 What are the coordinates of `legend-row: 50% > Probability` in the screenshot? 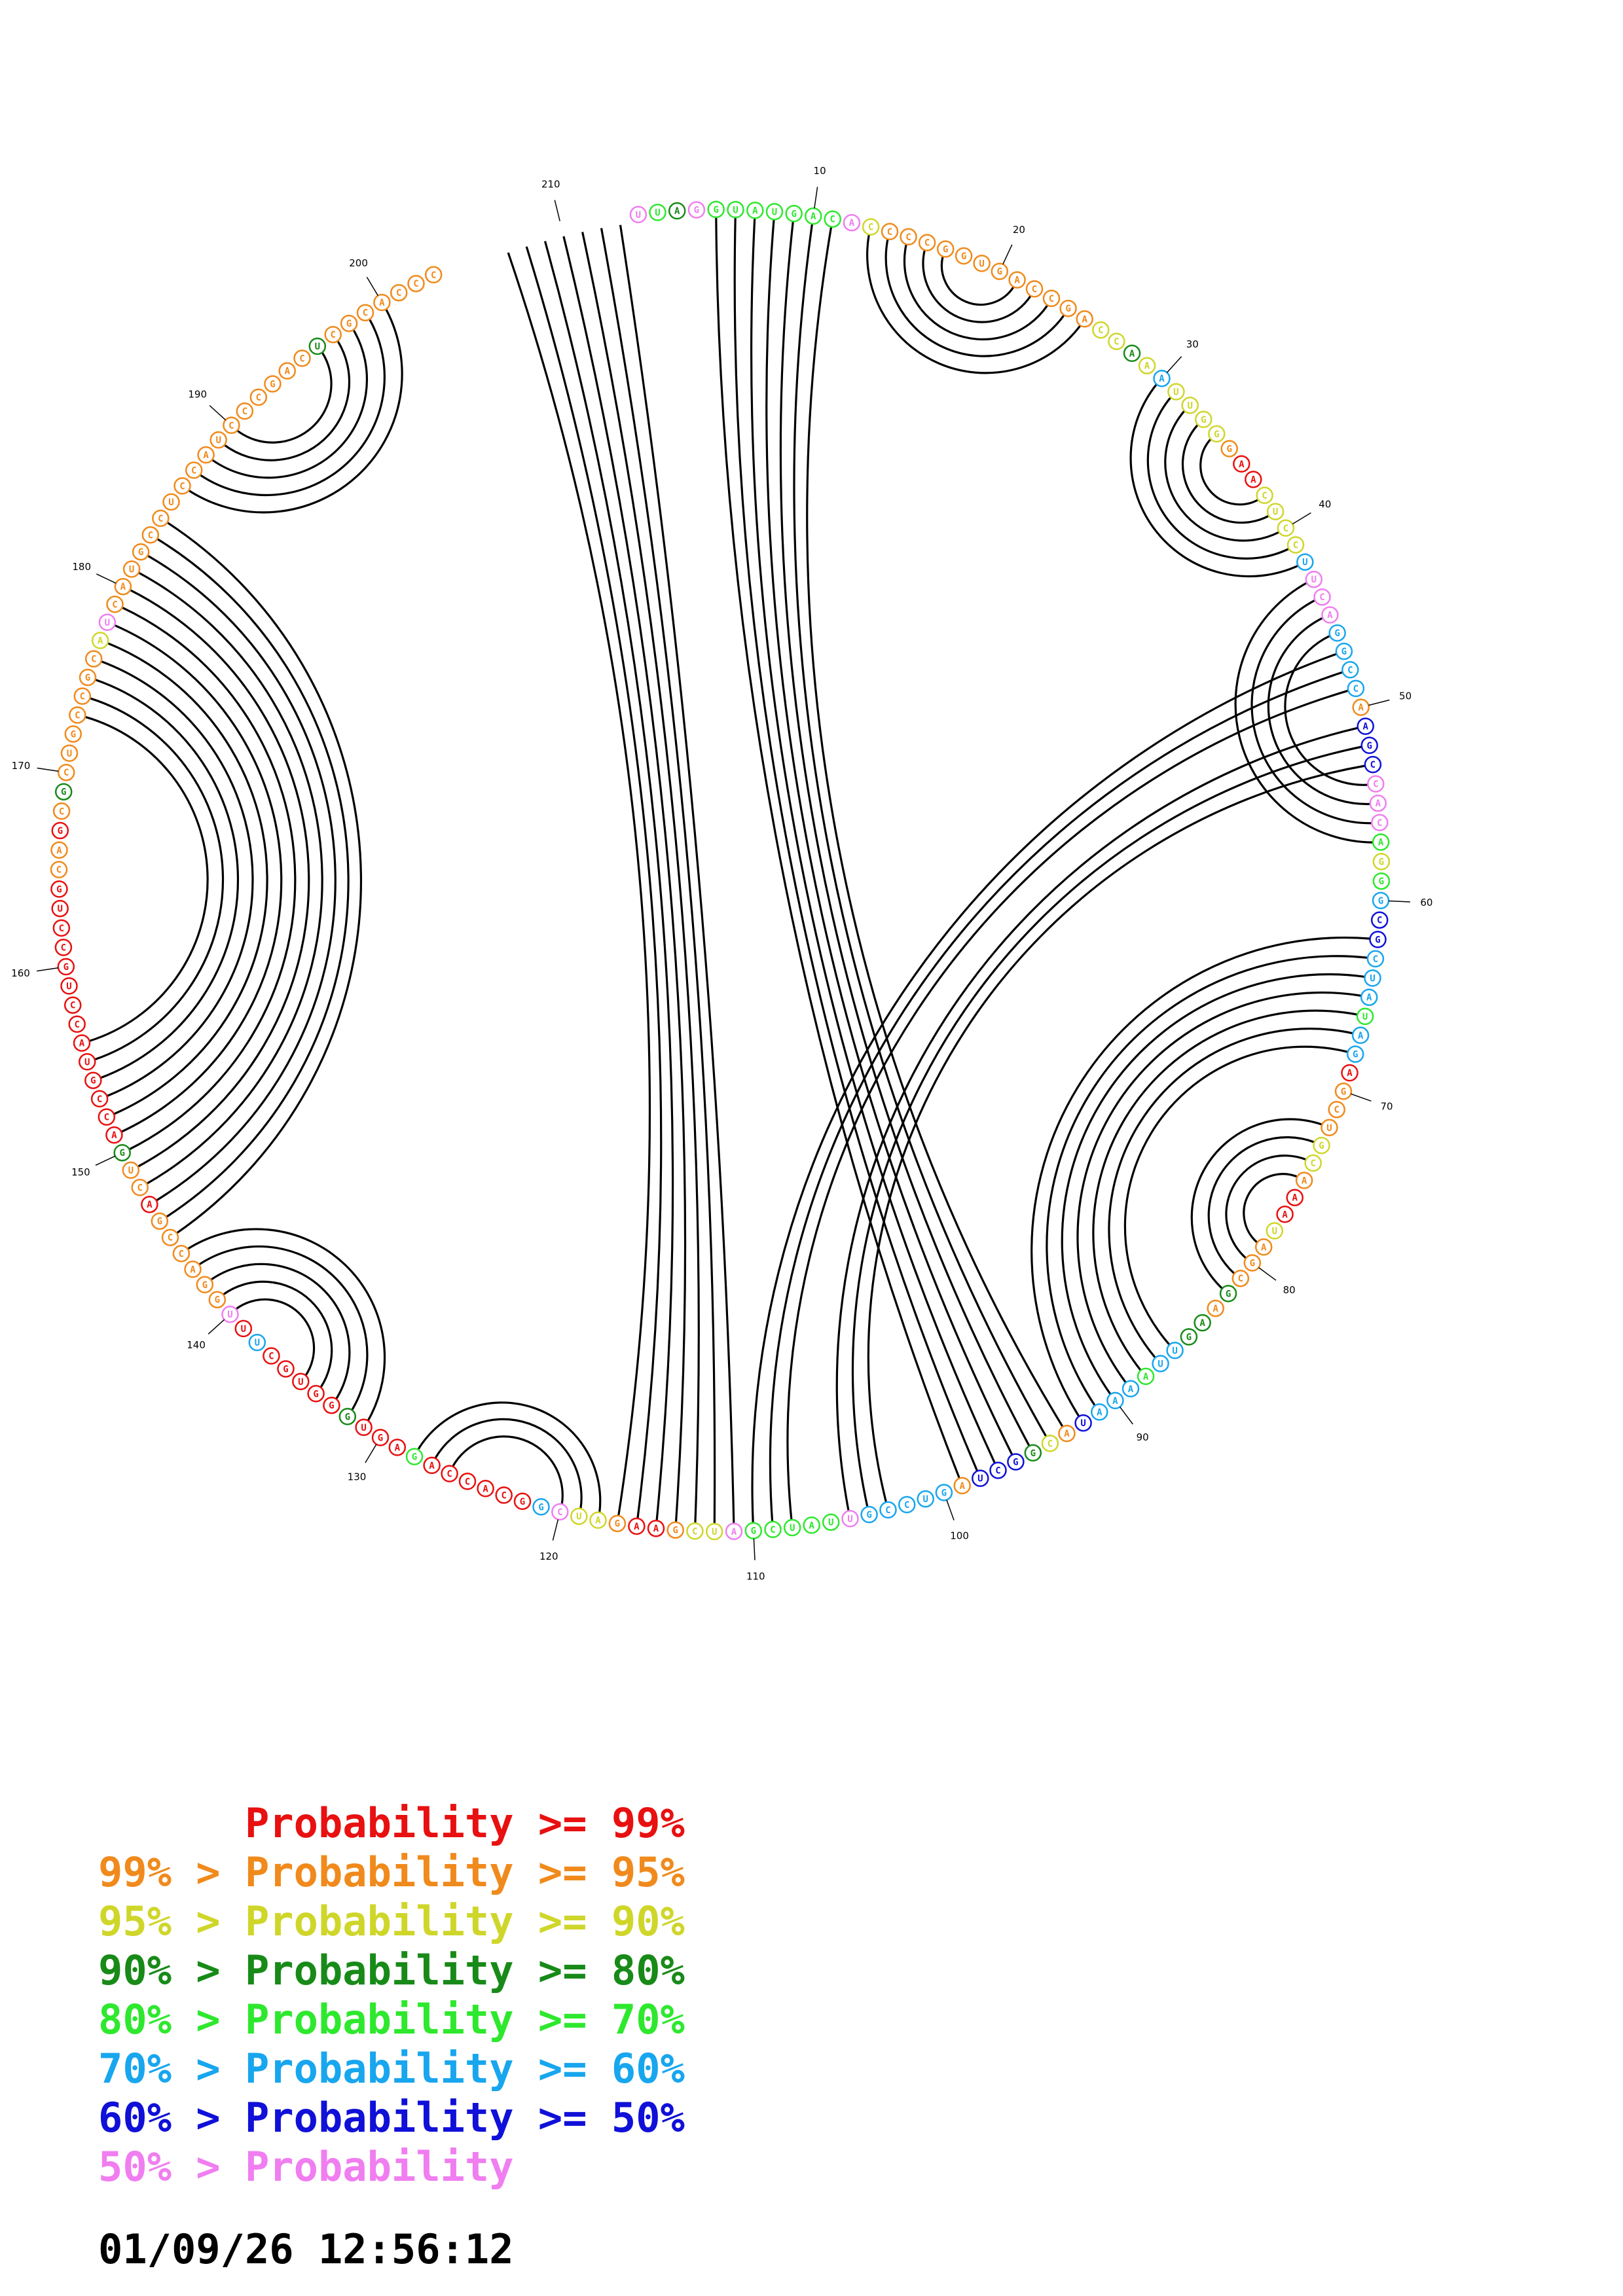 It's located at (391, 2166).